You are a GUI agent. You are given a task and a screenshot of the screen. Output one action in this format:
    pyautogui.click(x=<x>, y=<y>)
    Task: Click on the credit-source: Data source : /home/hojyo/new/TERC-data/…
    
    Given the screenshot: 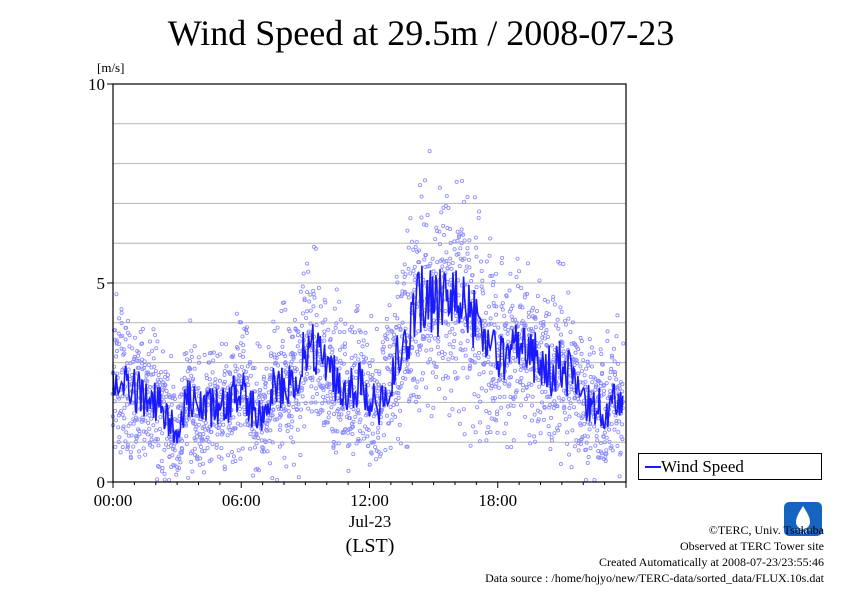 What is the action you would take?
    pyautogui.click(x=654, y=578)
    